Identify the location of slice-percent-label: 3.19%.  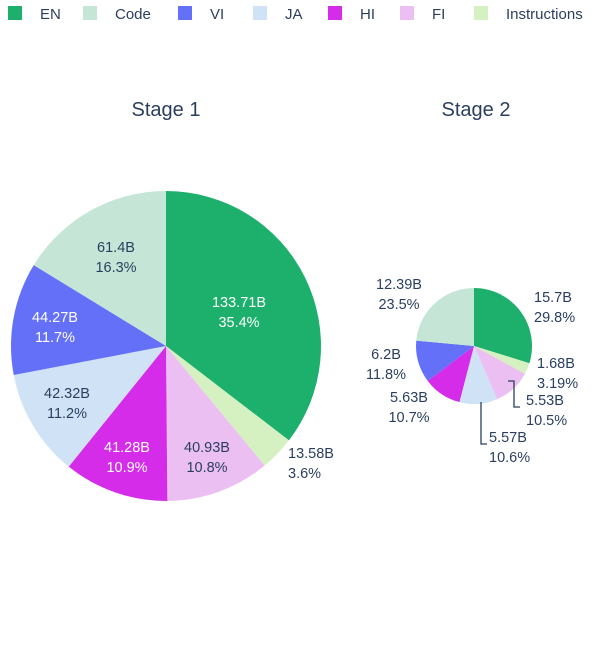
(557, 384).